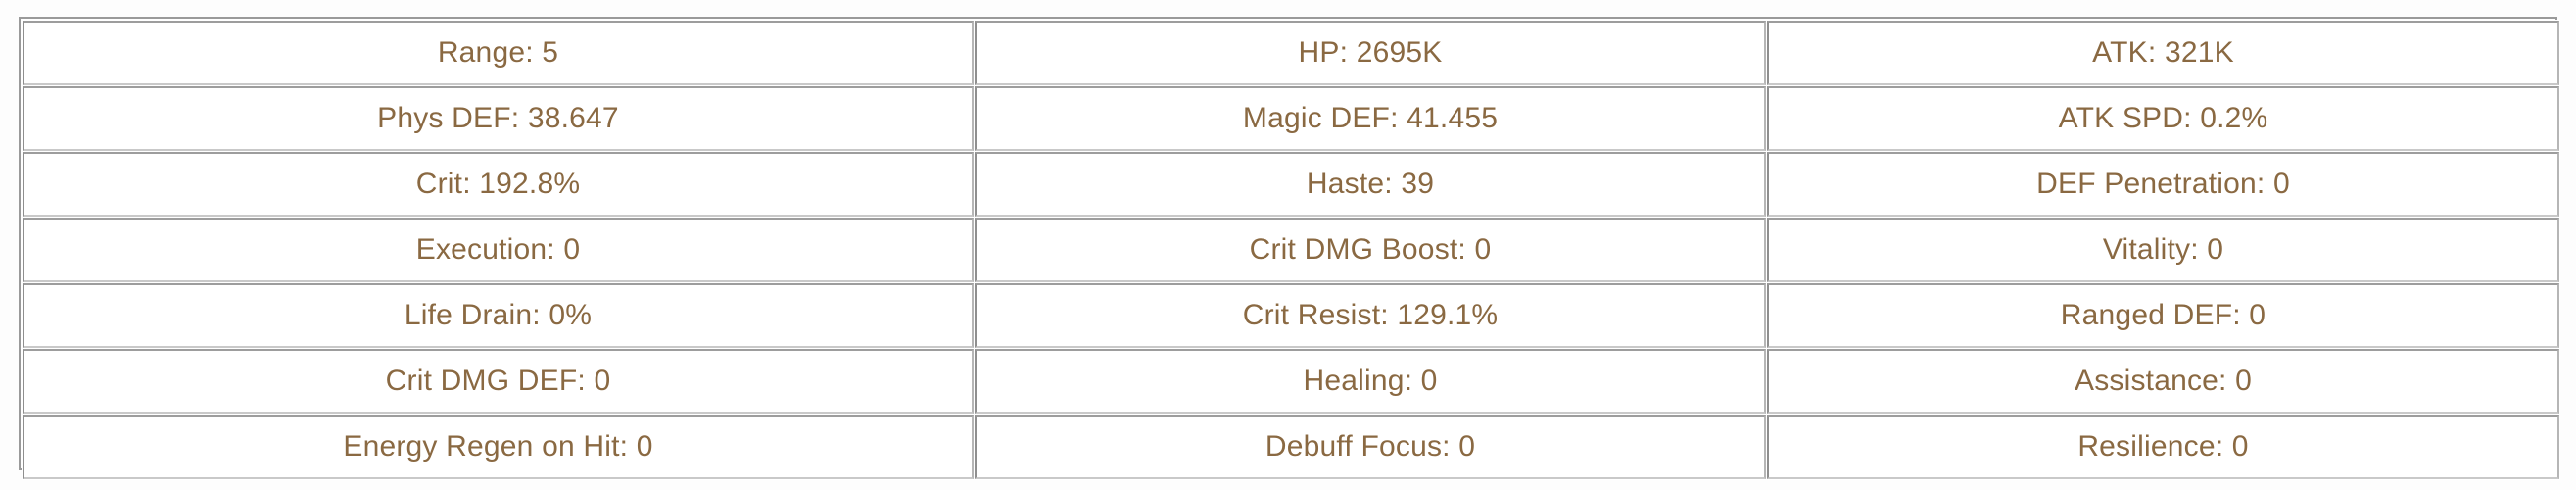 The image size is (2576, 490). What do you see at coordinates (1370, 315) in the screenshot?
I see `stat-cell-crit-resist: Crit Resist: 129.1%` at bounding box center [1370, 315].